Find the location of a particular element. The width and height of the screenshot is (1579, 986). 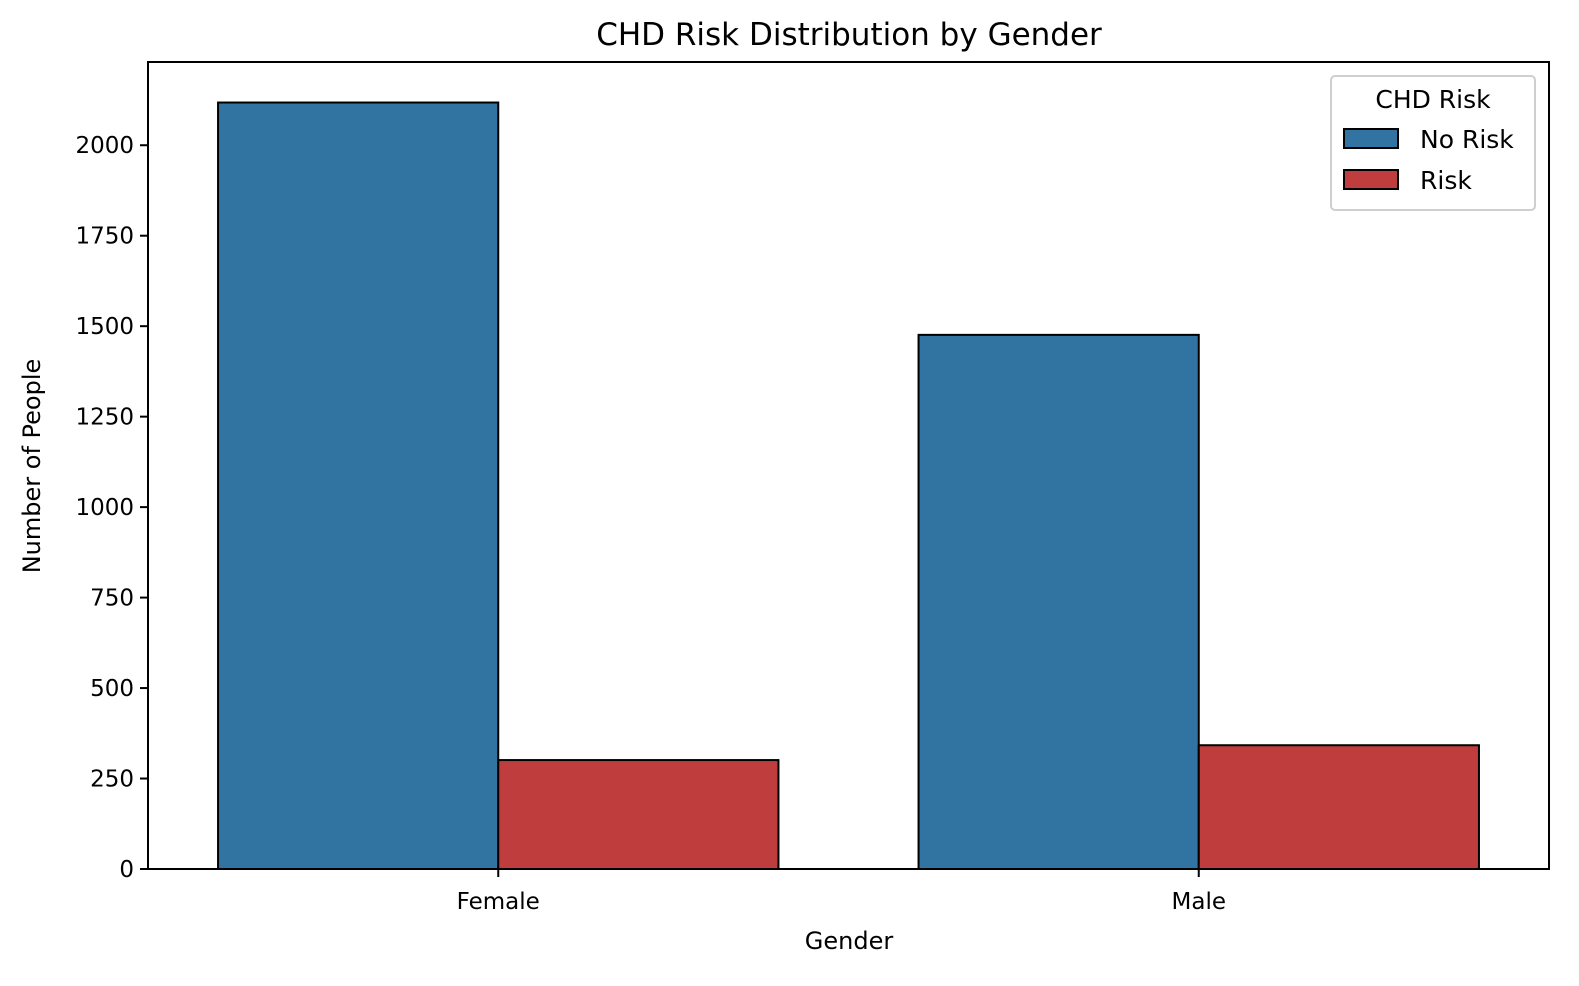

y-axis-label: Number of People is located at coordinates (32, 466).